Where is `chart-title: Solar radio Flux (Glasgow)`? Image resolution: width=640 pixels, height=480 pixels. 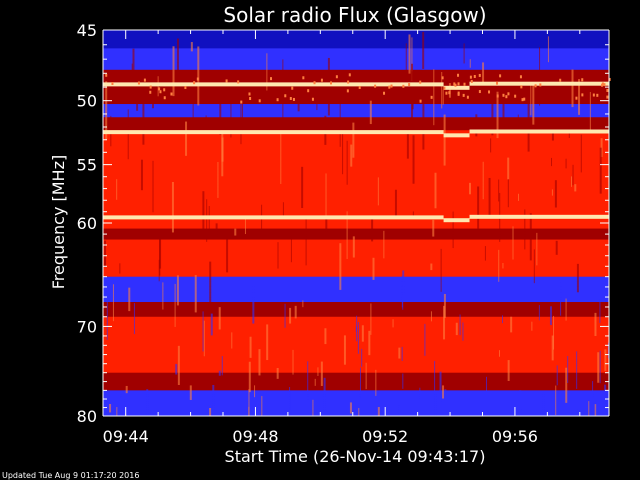
chart-title: Solar radio Flux (Glasgow) is located at coordinates (354, 15).